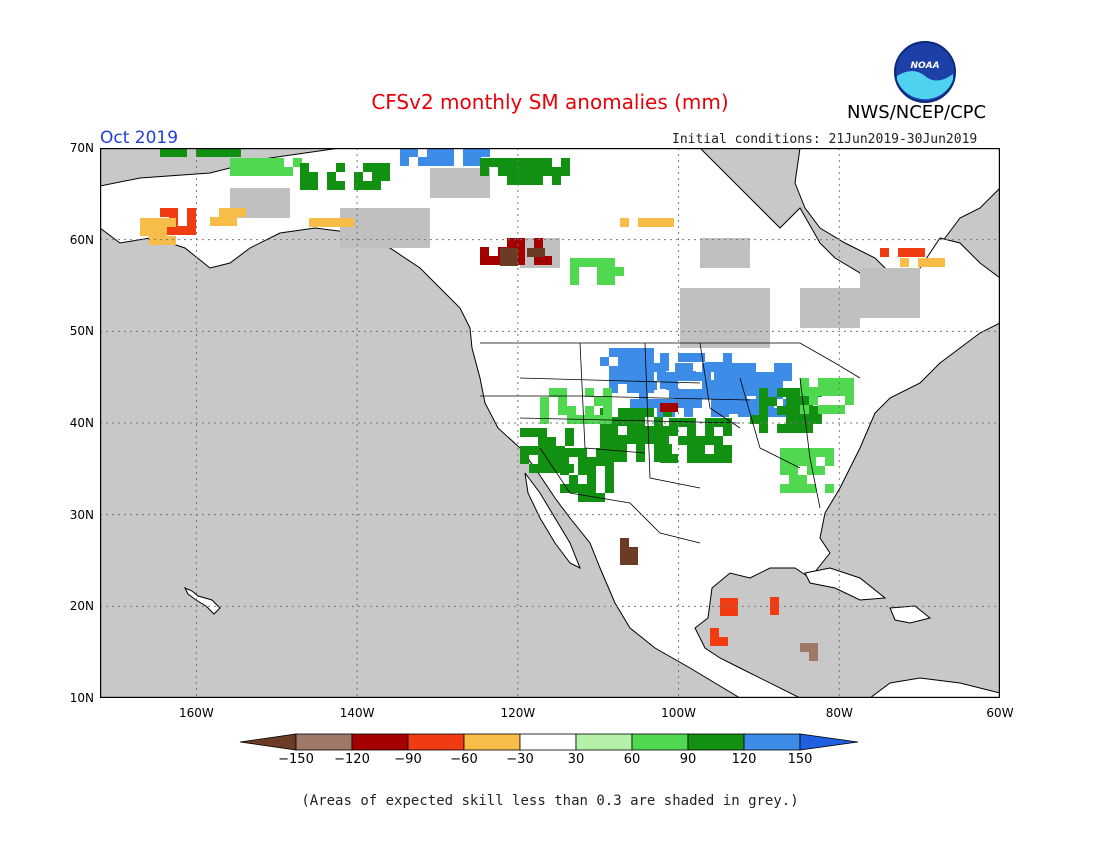 The height and width of the screenshot is (850, 1100). I want to click on lat-tick-label: 60N, so click(81, 239).